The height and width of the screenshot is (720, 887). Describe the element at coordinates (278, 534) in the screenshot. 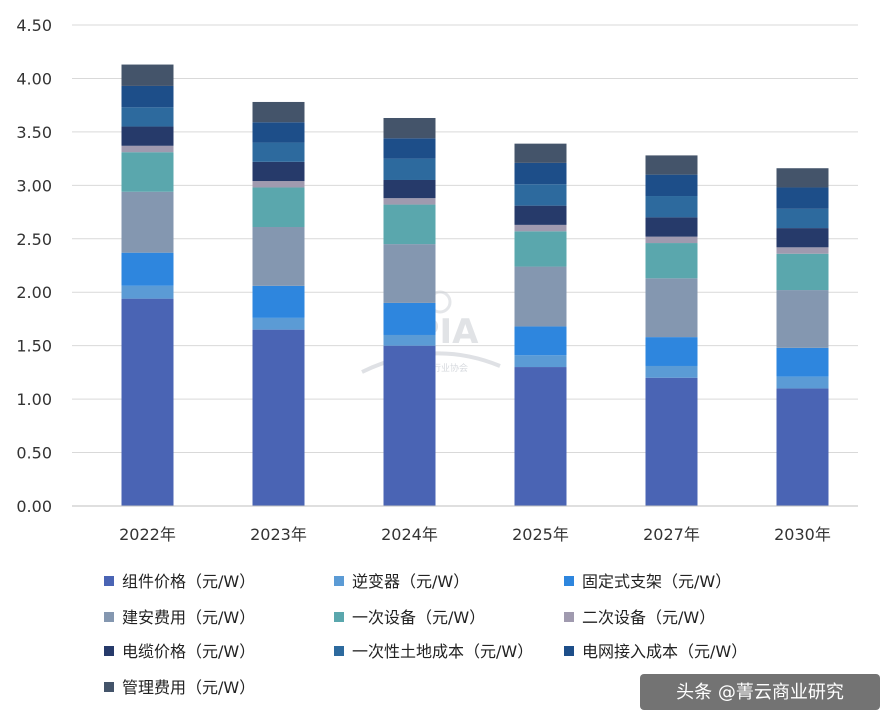

I see `x-tick-label: 2023年` at that location.